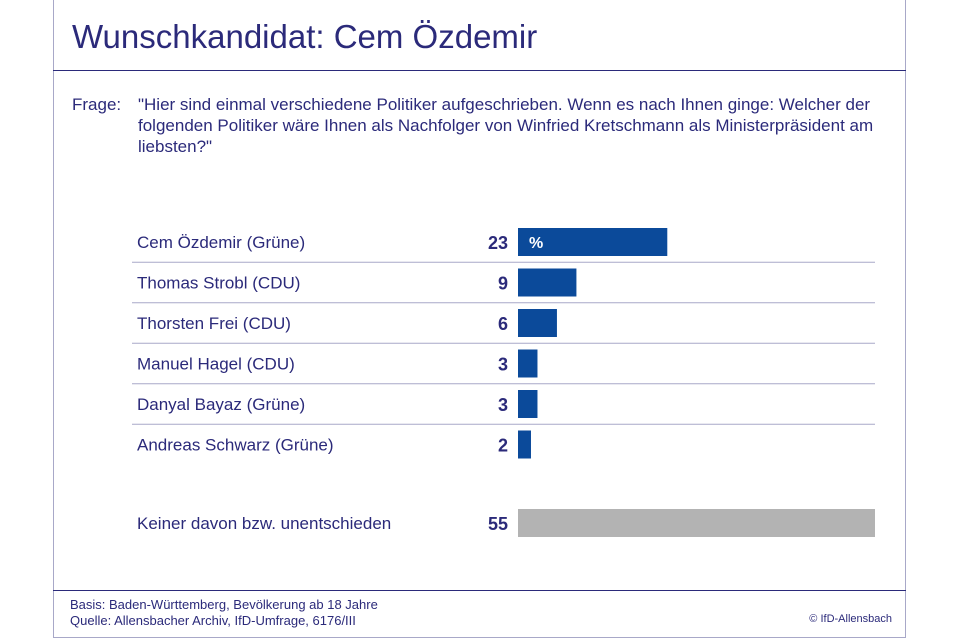 This screenshot has height=640, width=960. I want to click on category-label: Danyal Bayaz (Grüne), so click(221, 404).